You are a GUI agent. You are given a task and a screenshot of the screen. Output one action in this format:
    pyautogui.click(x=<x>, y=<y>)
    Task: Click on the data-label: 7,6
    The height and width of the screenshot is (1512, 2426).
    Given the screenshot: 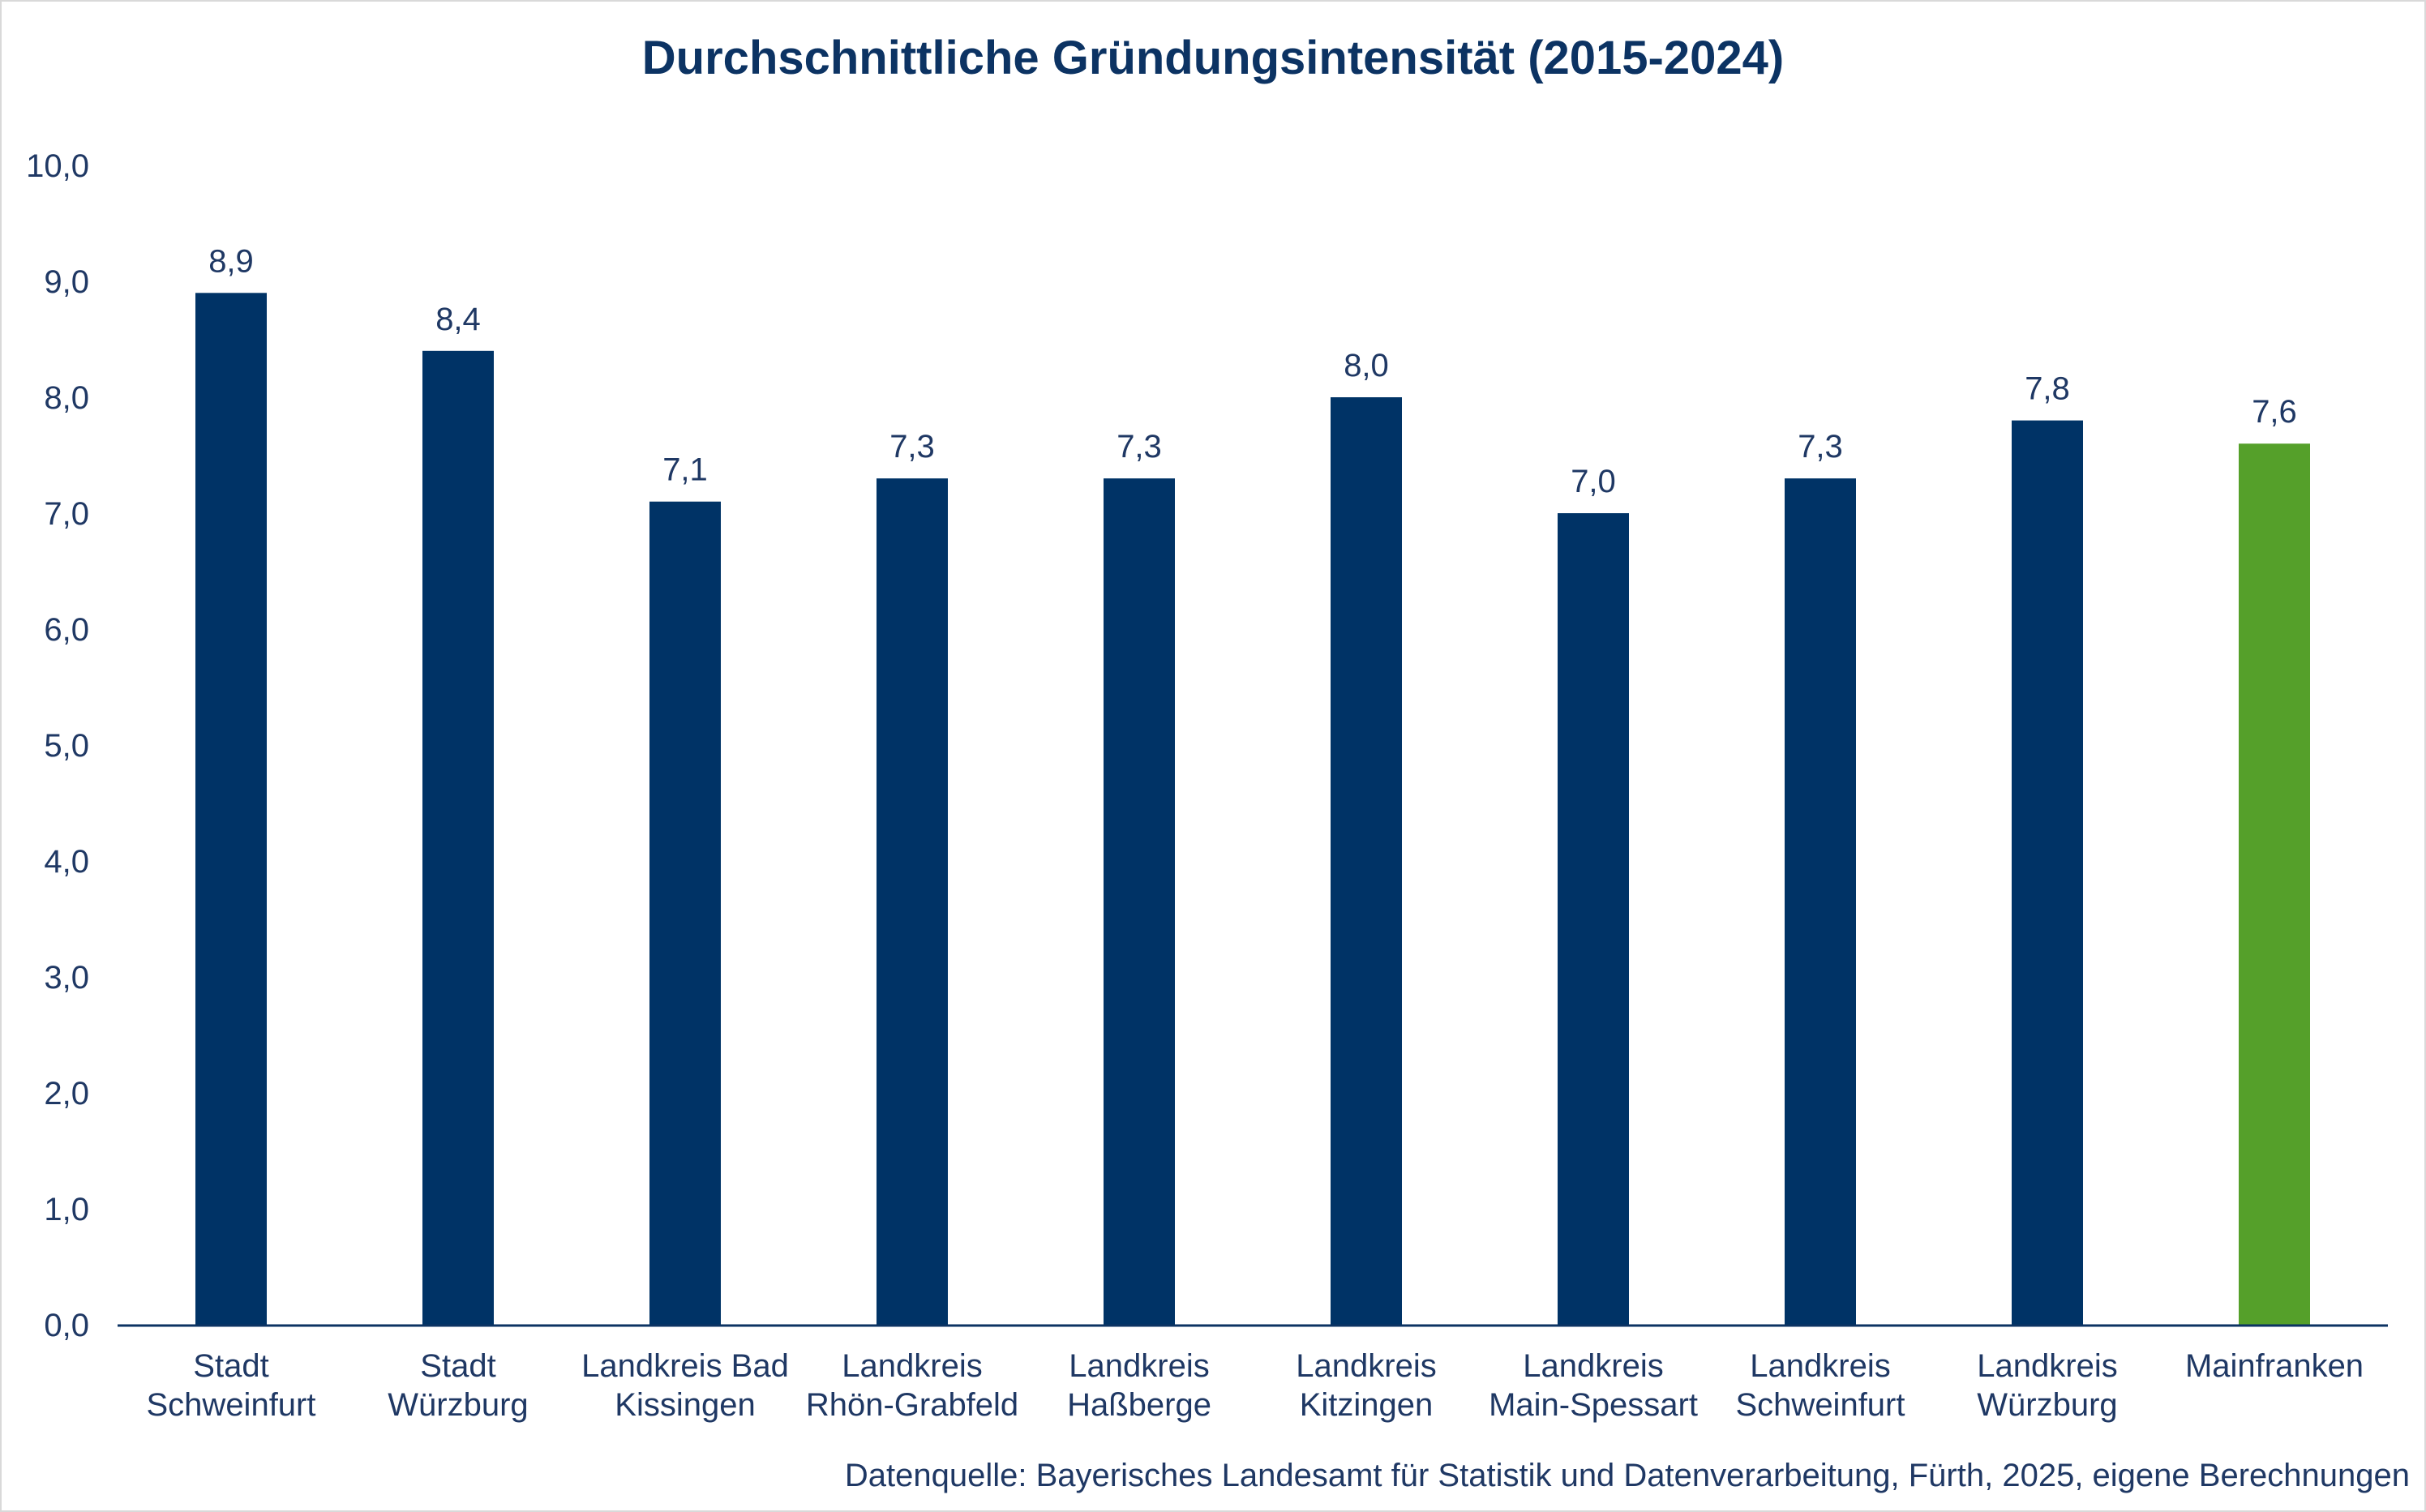 What is the action you would take?
    pyautogui.click(x=2274, y=412)
    